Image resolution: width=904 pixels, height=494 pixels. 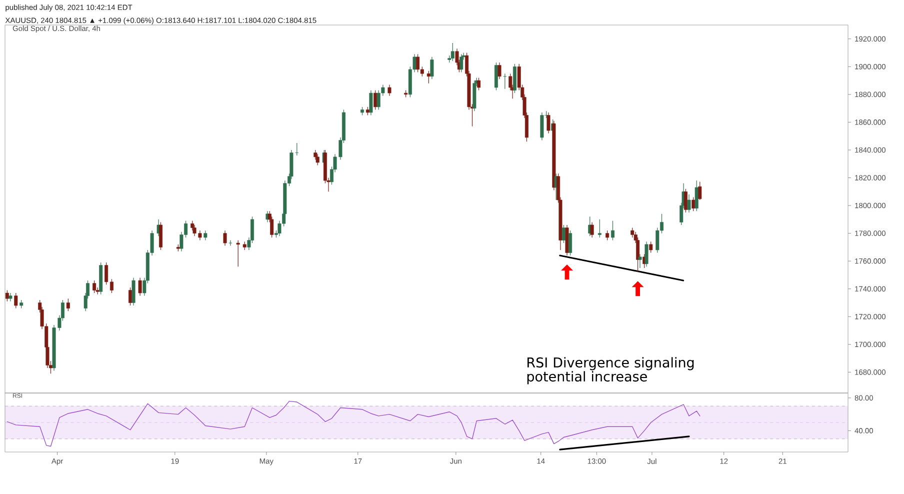 I want to click on annotation: RSI Divergence signaling potential increase, so click(x=610, y=370).